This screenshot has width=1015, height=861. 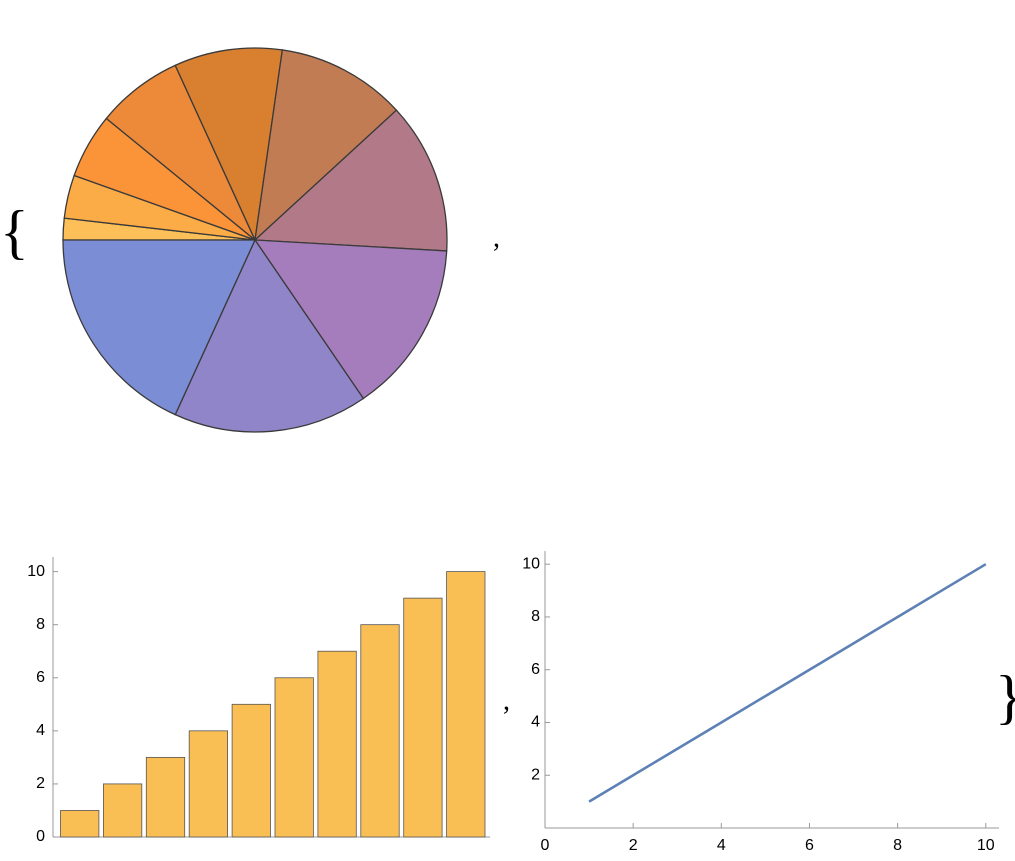 I want to click on x-tick-label: 10, so click(x=986, y=845).